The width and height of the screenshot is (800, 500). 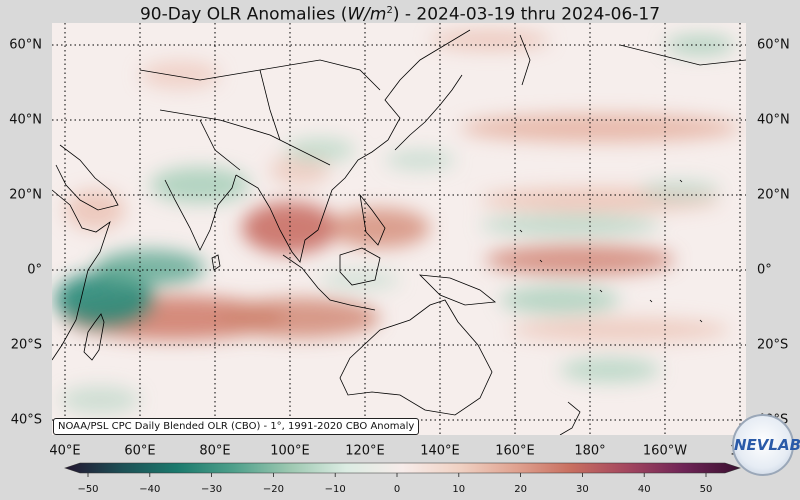 What do you see at coordinates (290, 451) in the screenshot?
I see `longitude-label: 100°E` at bounding box center [290, 451].